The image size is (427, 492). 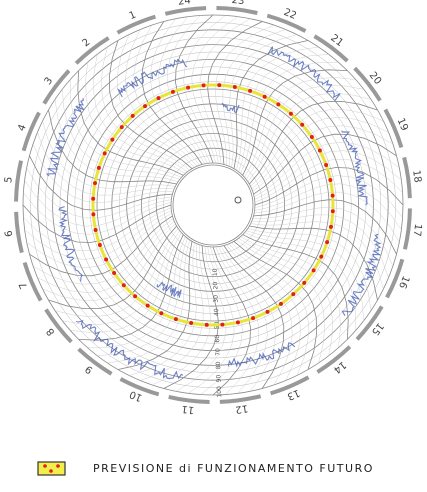 What do you see at coordinates (49, 81) in the screenshot?
I see `hour-label: 3` at bounding box center [49, 81].